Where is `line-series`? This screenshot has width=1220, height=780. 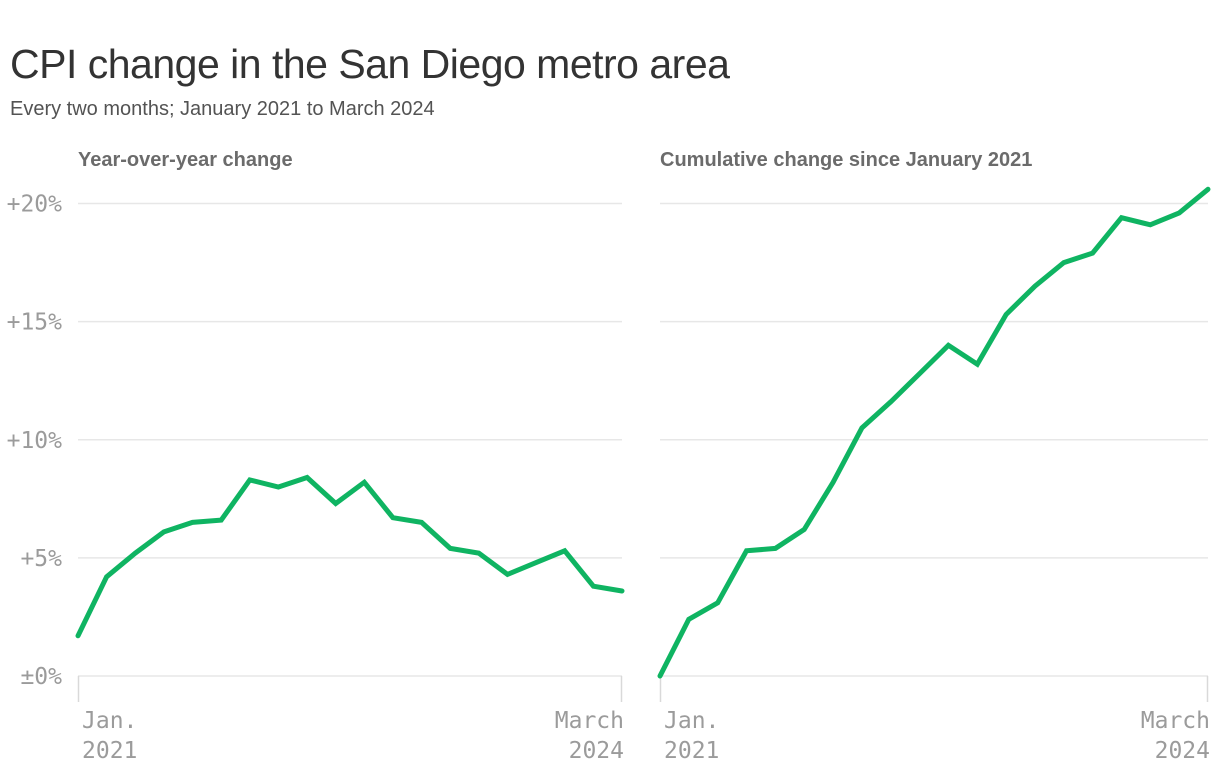
line-series is located at coordinates (350, 556).